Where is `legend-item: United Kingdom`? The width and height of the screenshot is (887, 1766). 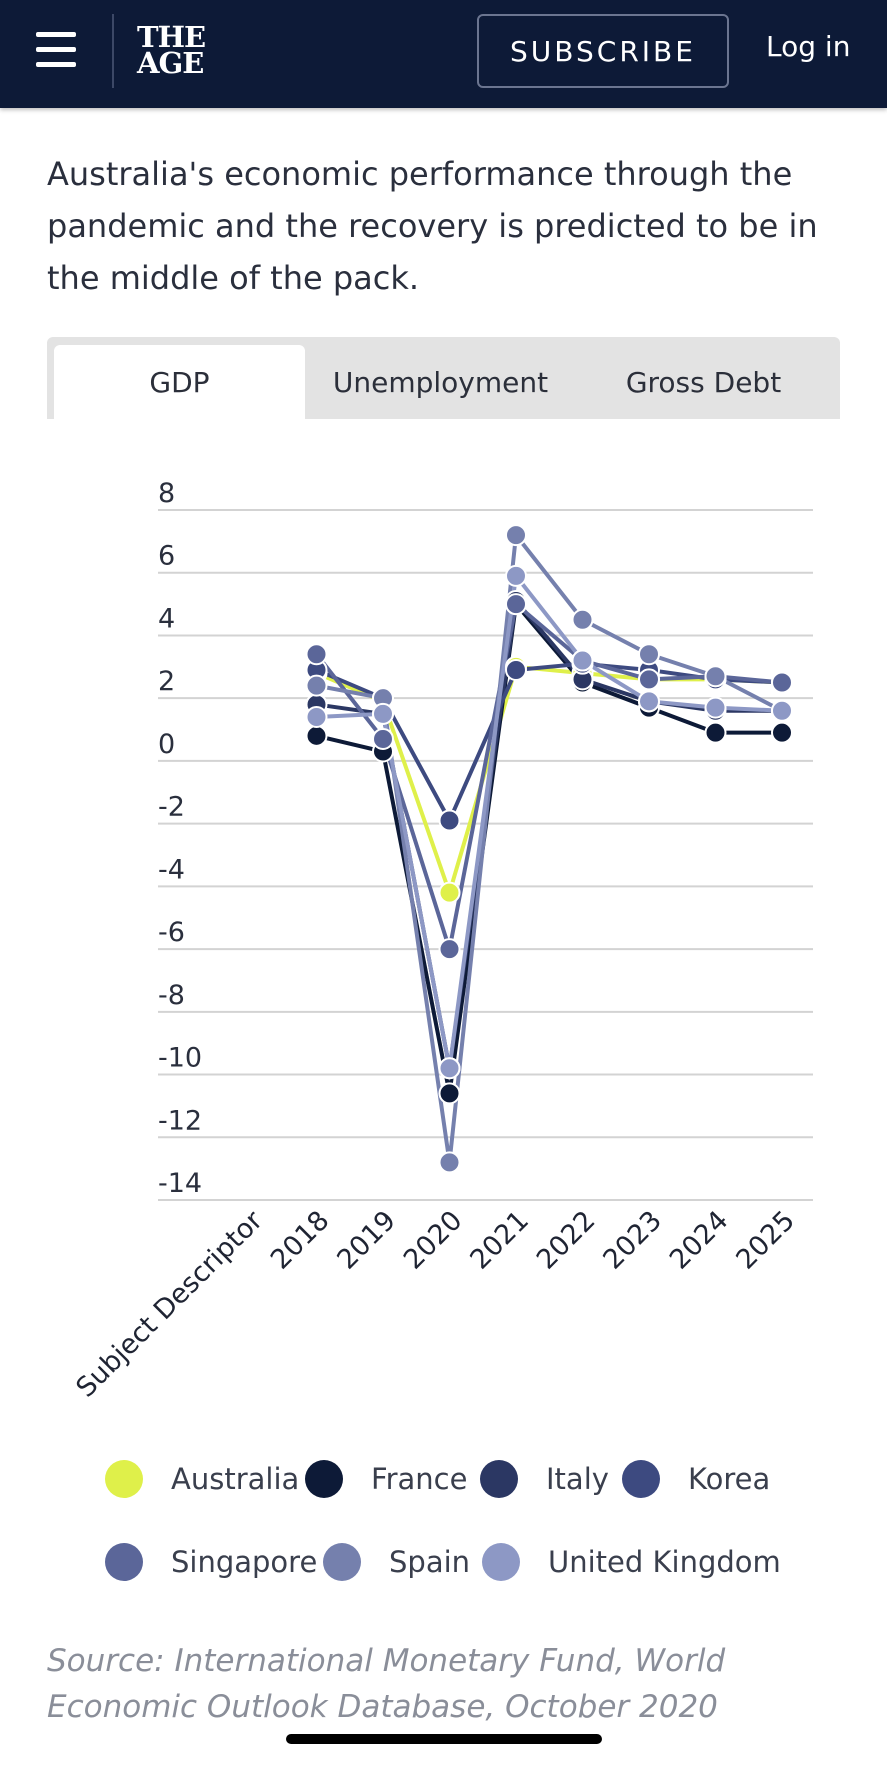 legend-item: United Kingdom is located at coordinates (631, 1562).